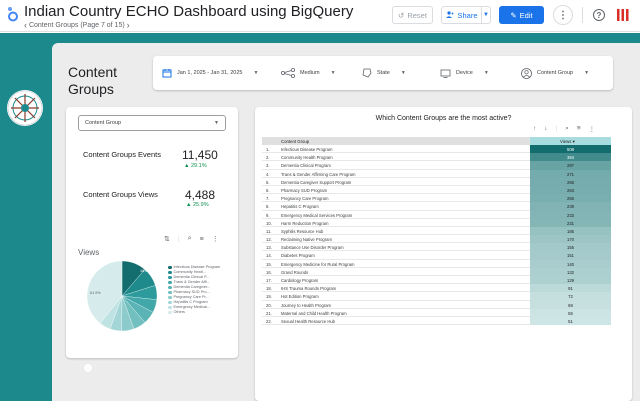  What do you see at coordinates (179, 312) in the screenshot?
I see `legend-label: Others` at bounding box center [179, 312].